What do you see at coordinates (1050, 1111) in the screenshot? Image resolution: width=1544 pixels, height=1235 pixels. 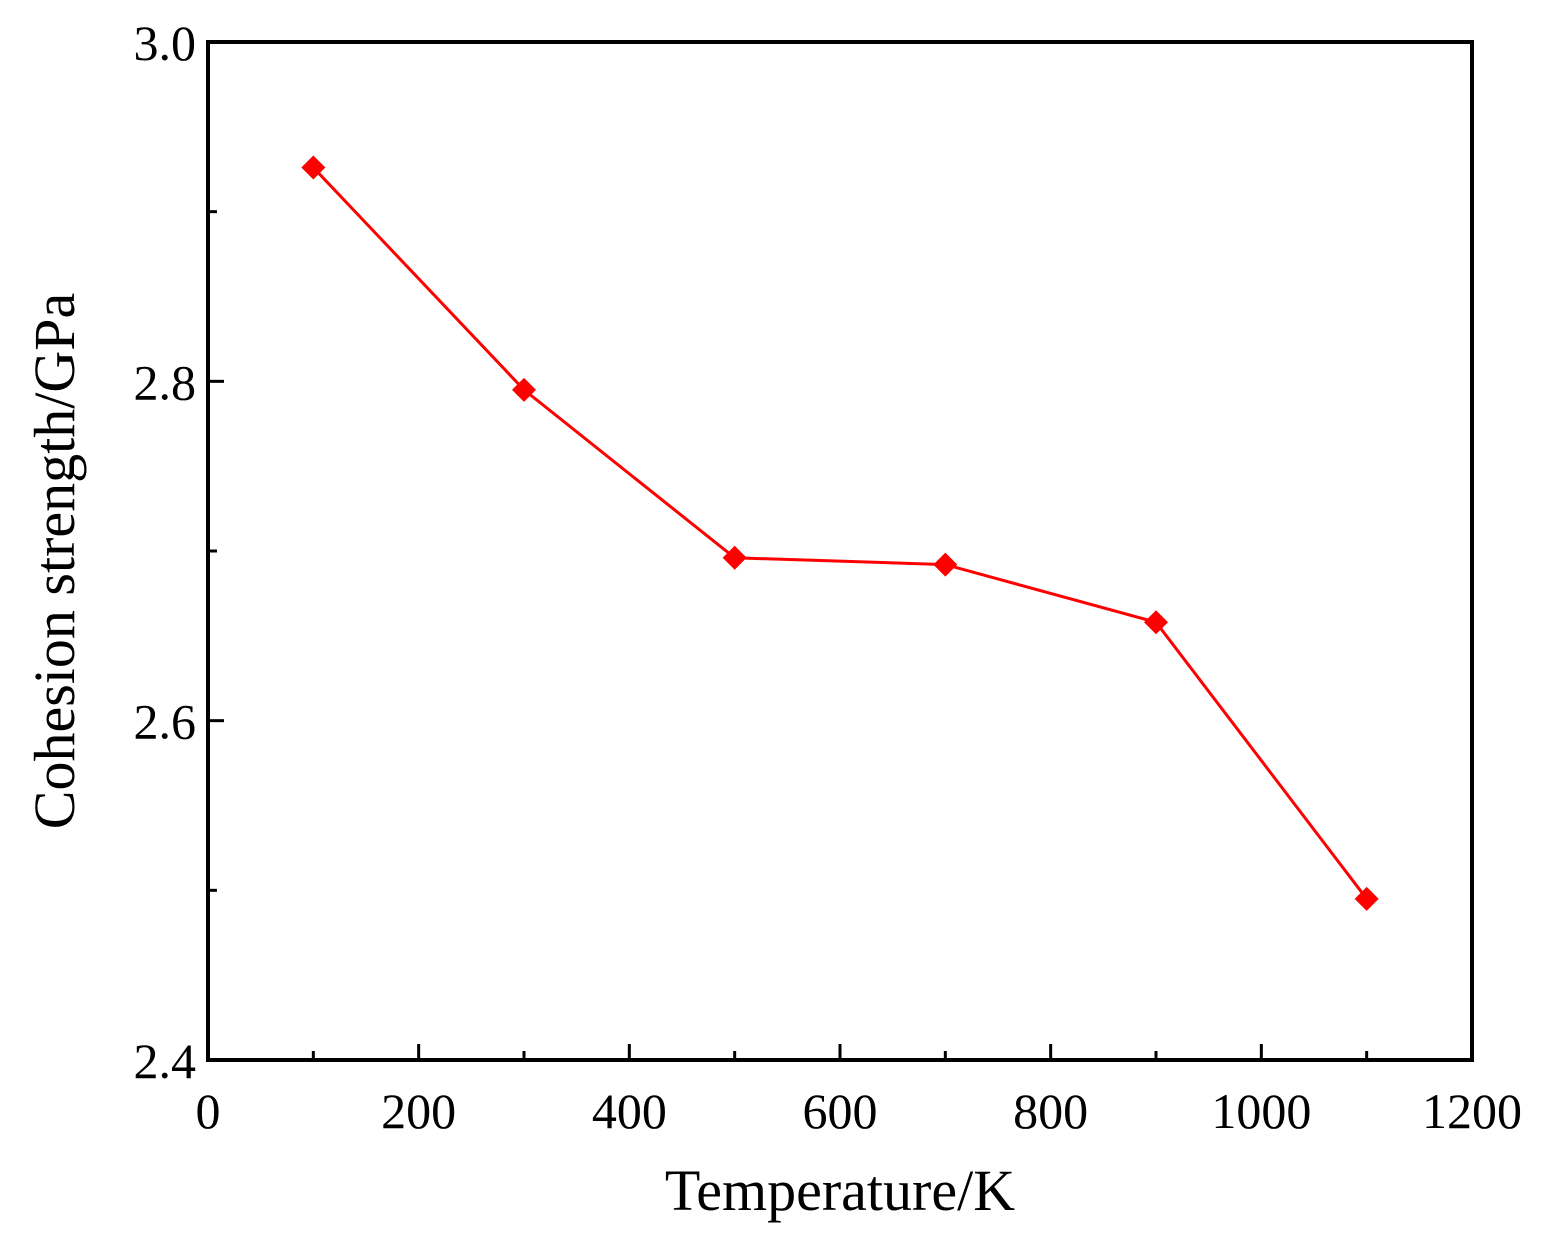 I see `x-tick-label: 800` at bounding box center [1050, 1111].